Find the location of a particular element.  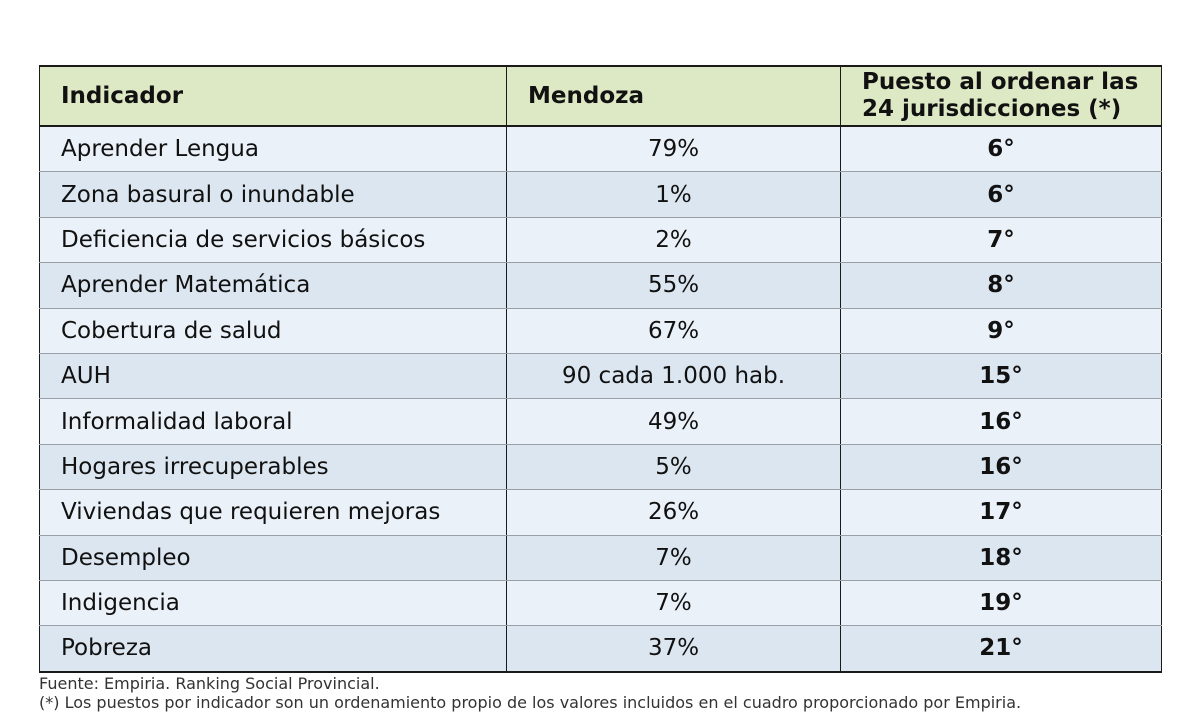

cell-rank: 9° is located at coordinates (1001, 331).